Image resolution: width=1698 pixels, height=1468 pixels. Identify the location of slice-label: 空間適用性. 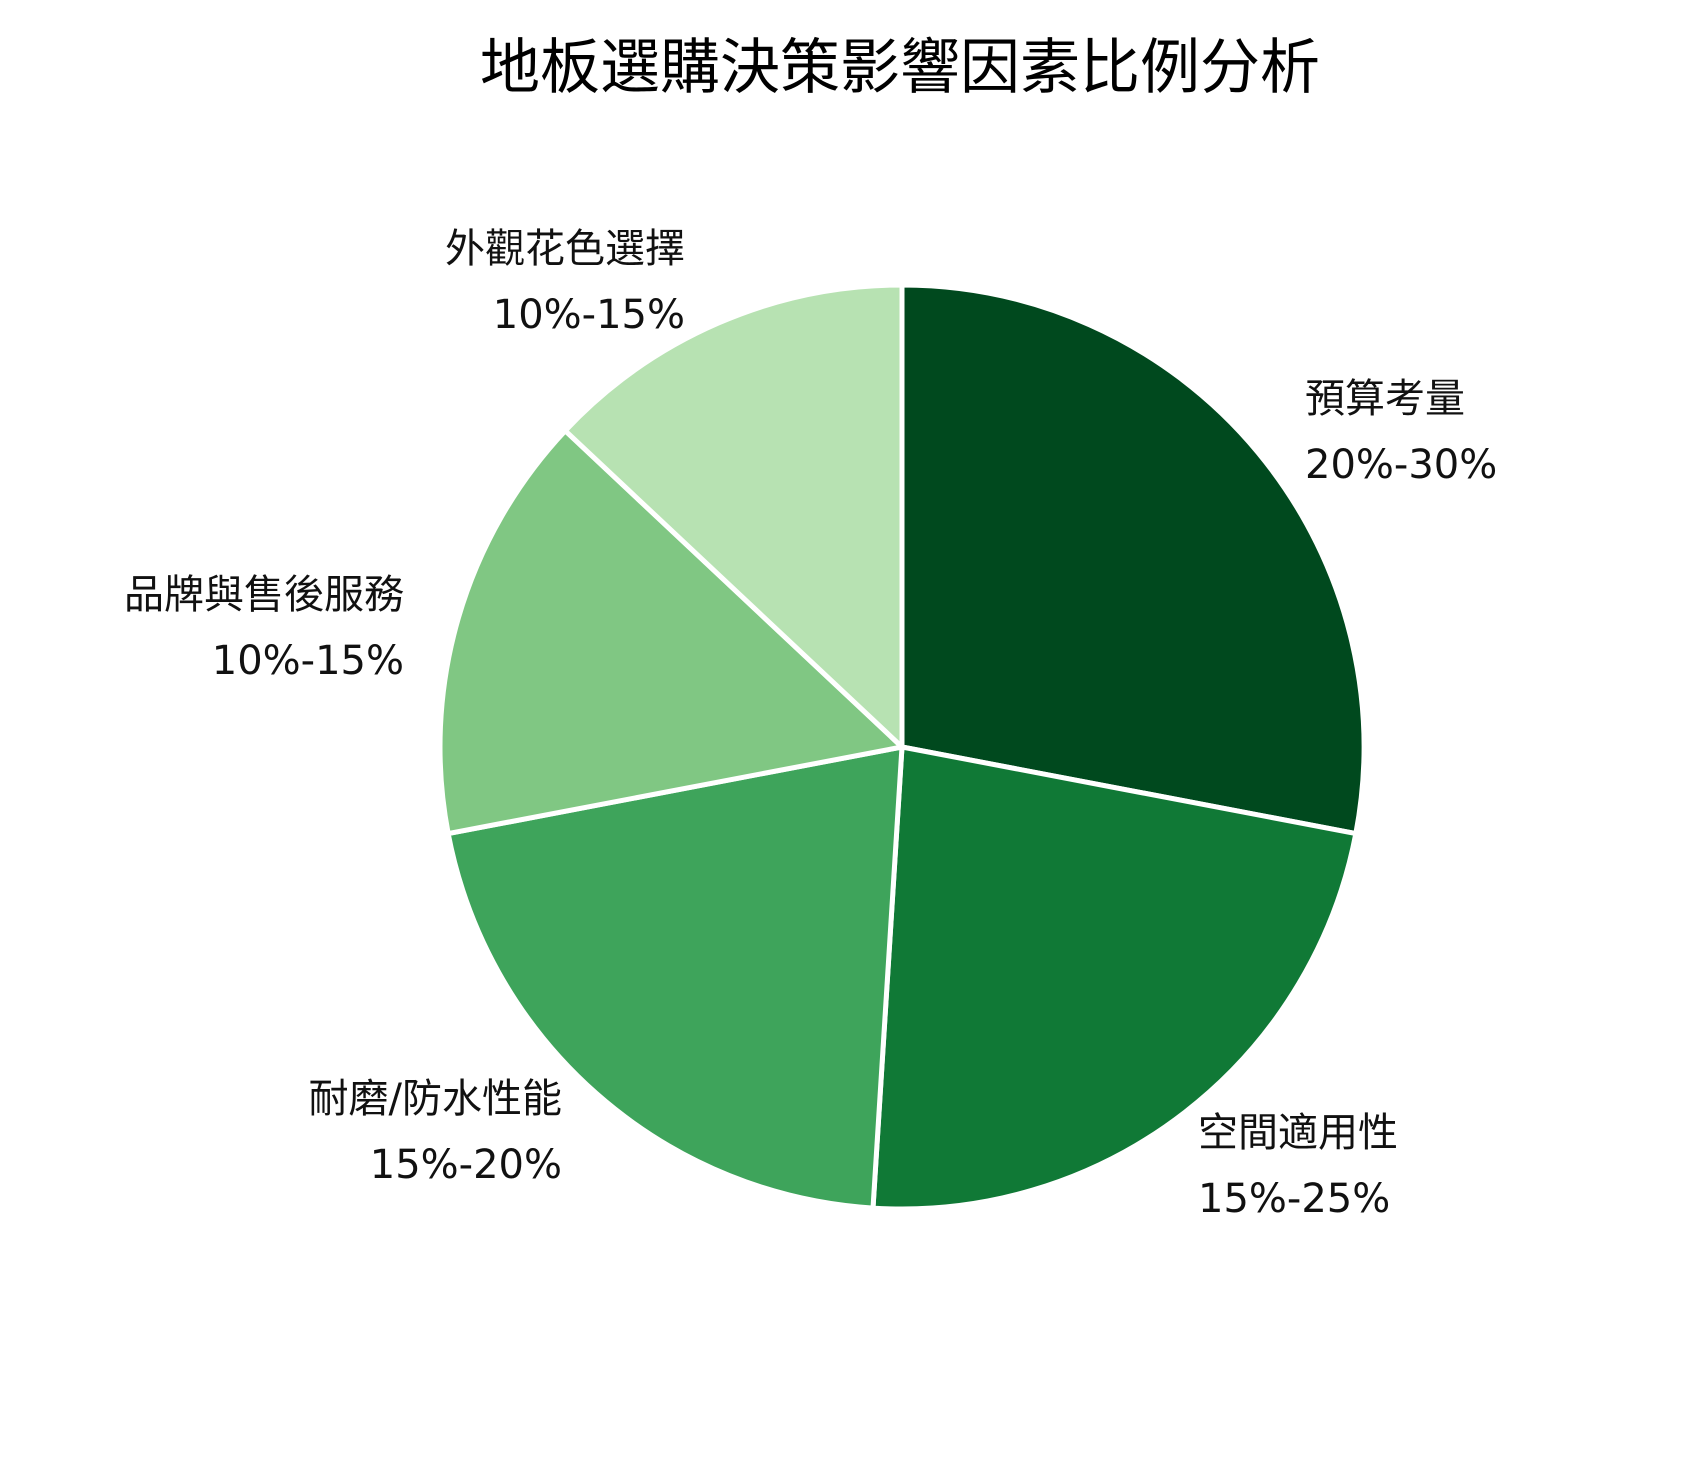
(1298, 1133).